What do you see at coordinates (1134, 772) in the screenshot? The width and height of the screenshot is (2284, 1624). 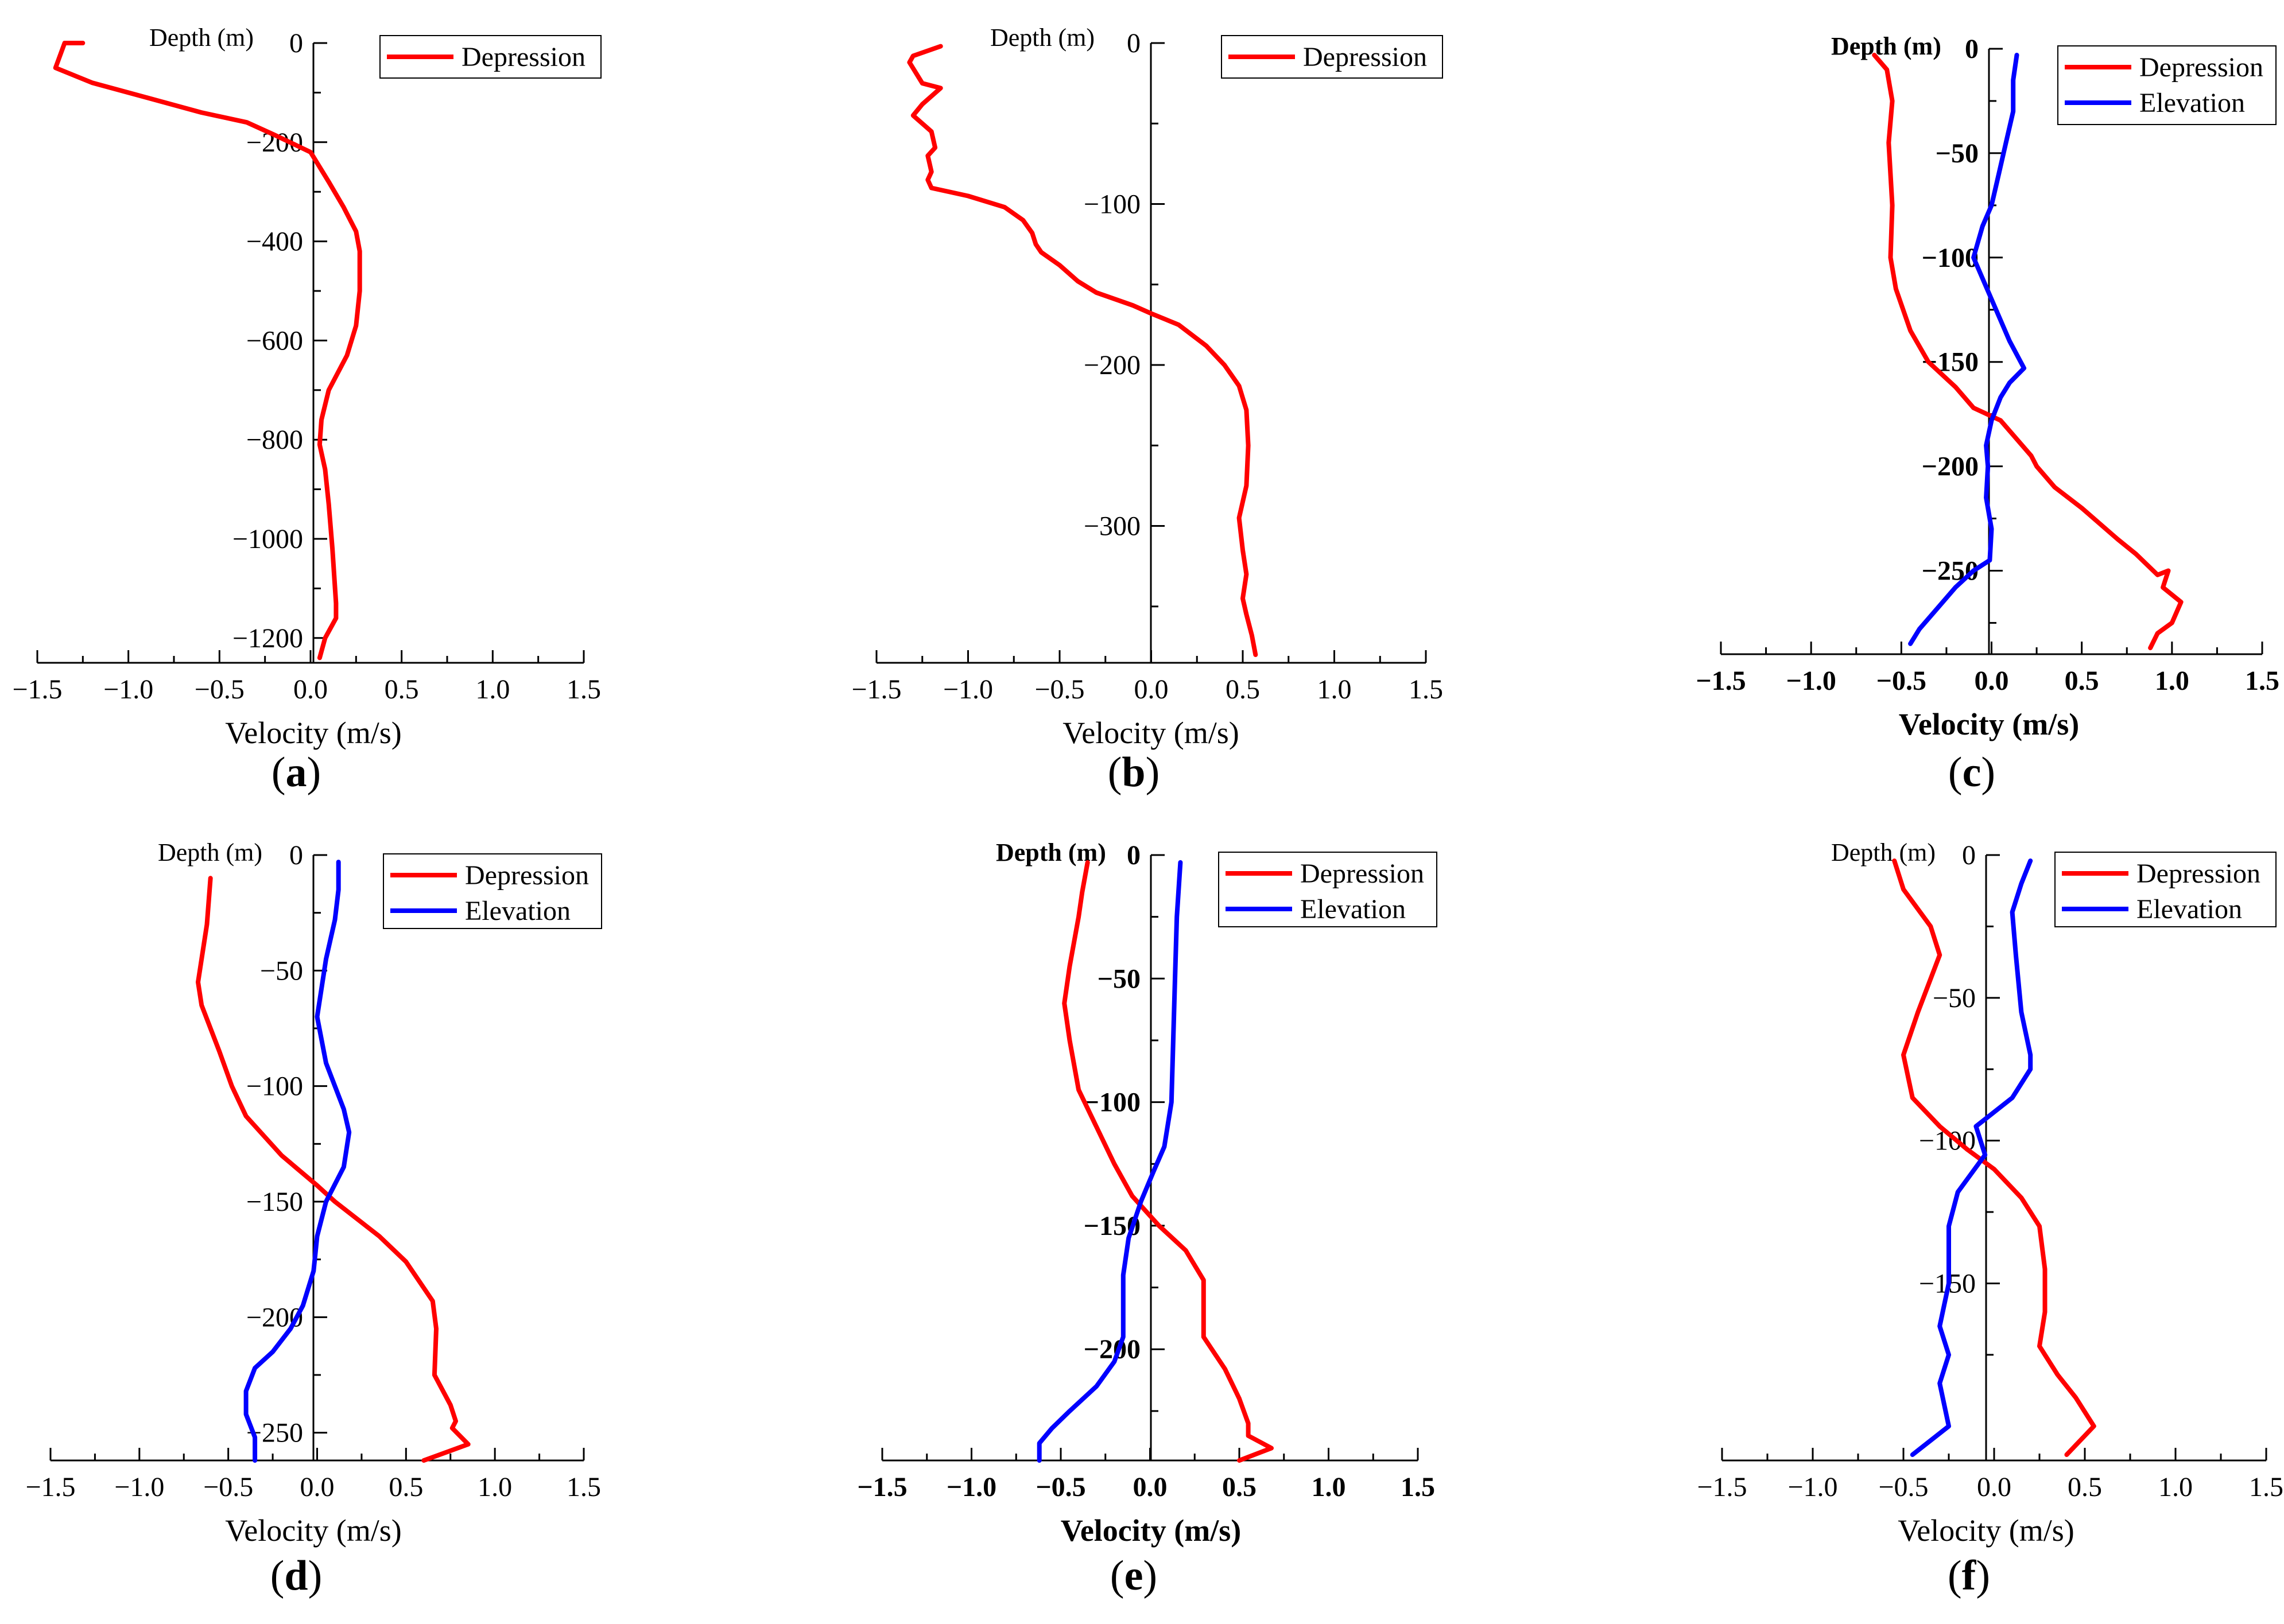 I see `panel-label: (b)` at bounding box center [1134, 772].